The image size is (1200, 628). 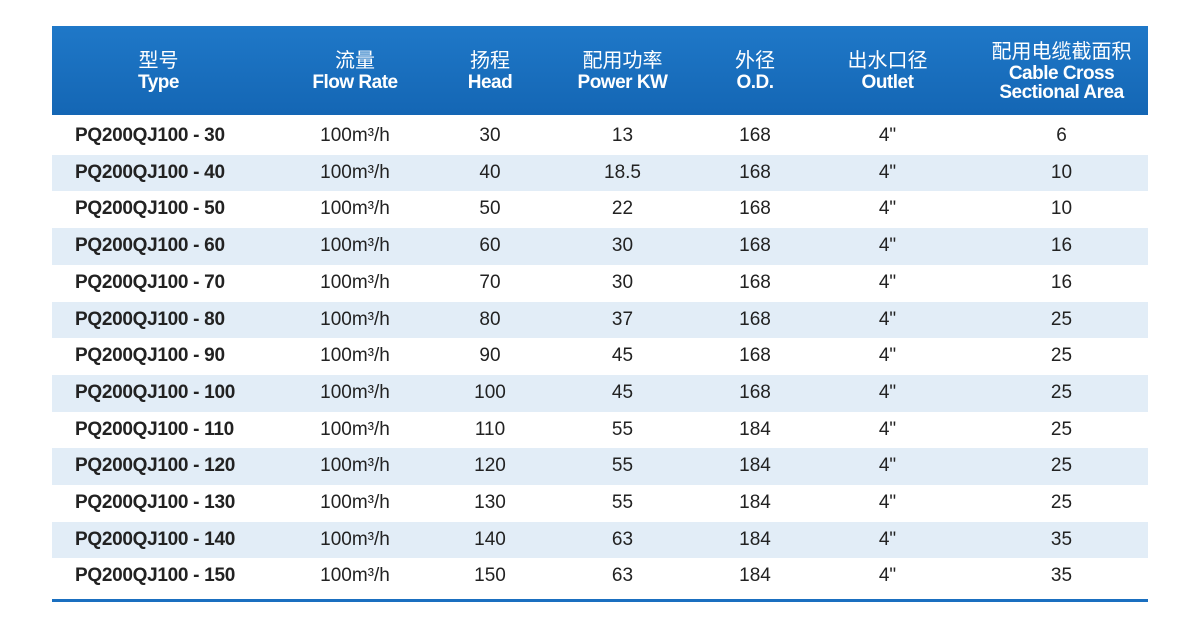 What do you see at coordinates (150, 172) in the screenshot?
I see `table-cell: PQ200QJ100 - 40` at bounding box center [150, 172].